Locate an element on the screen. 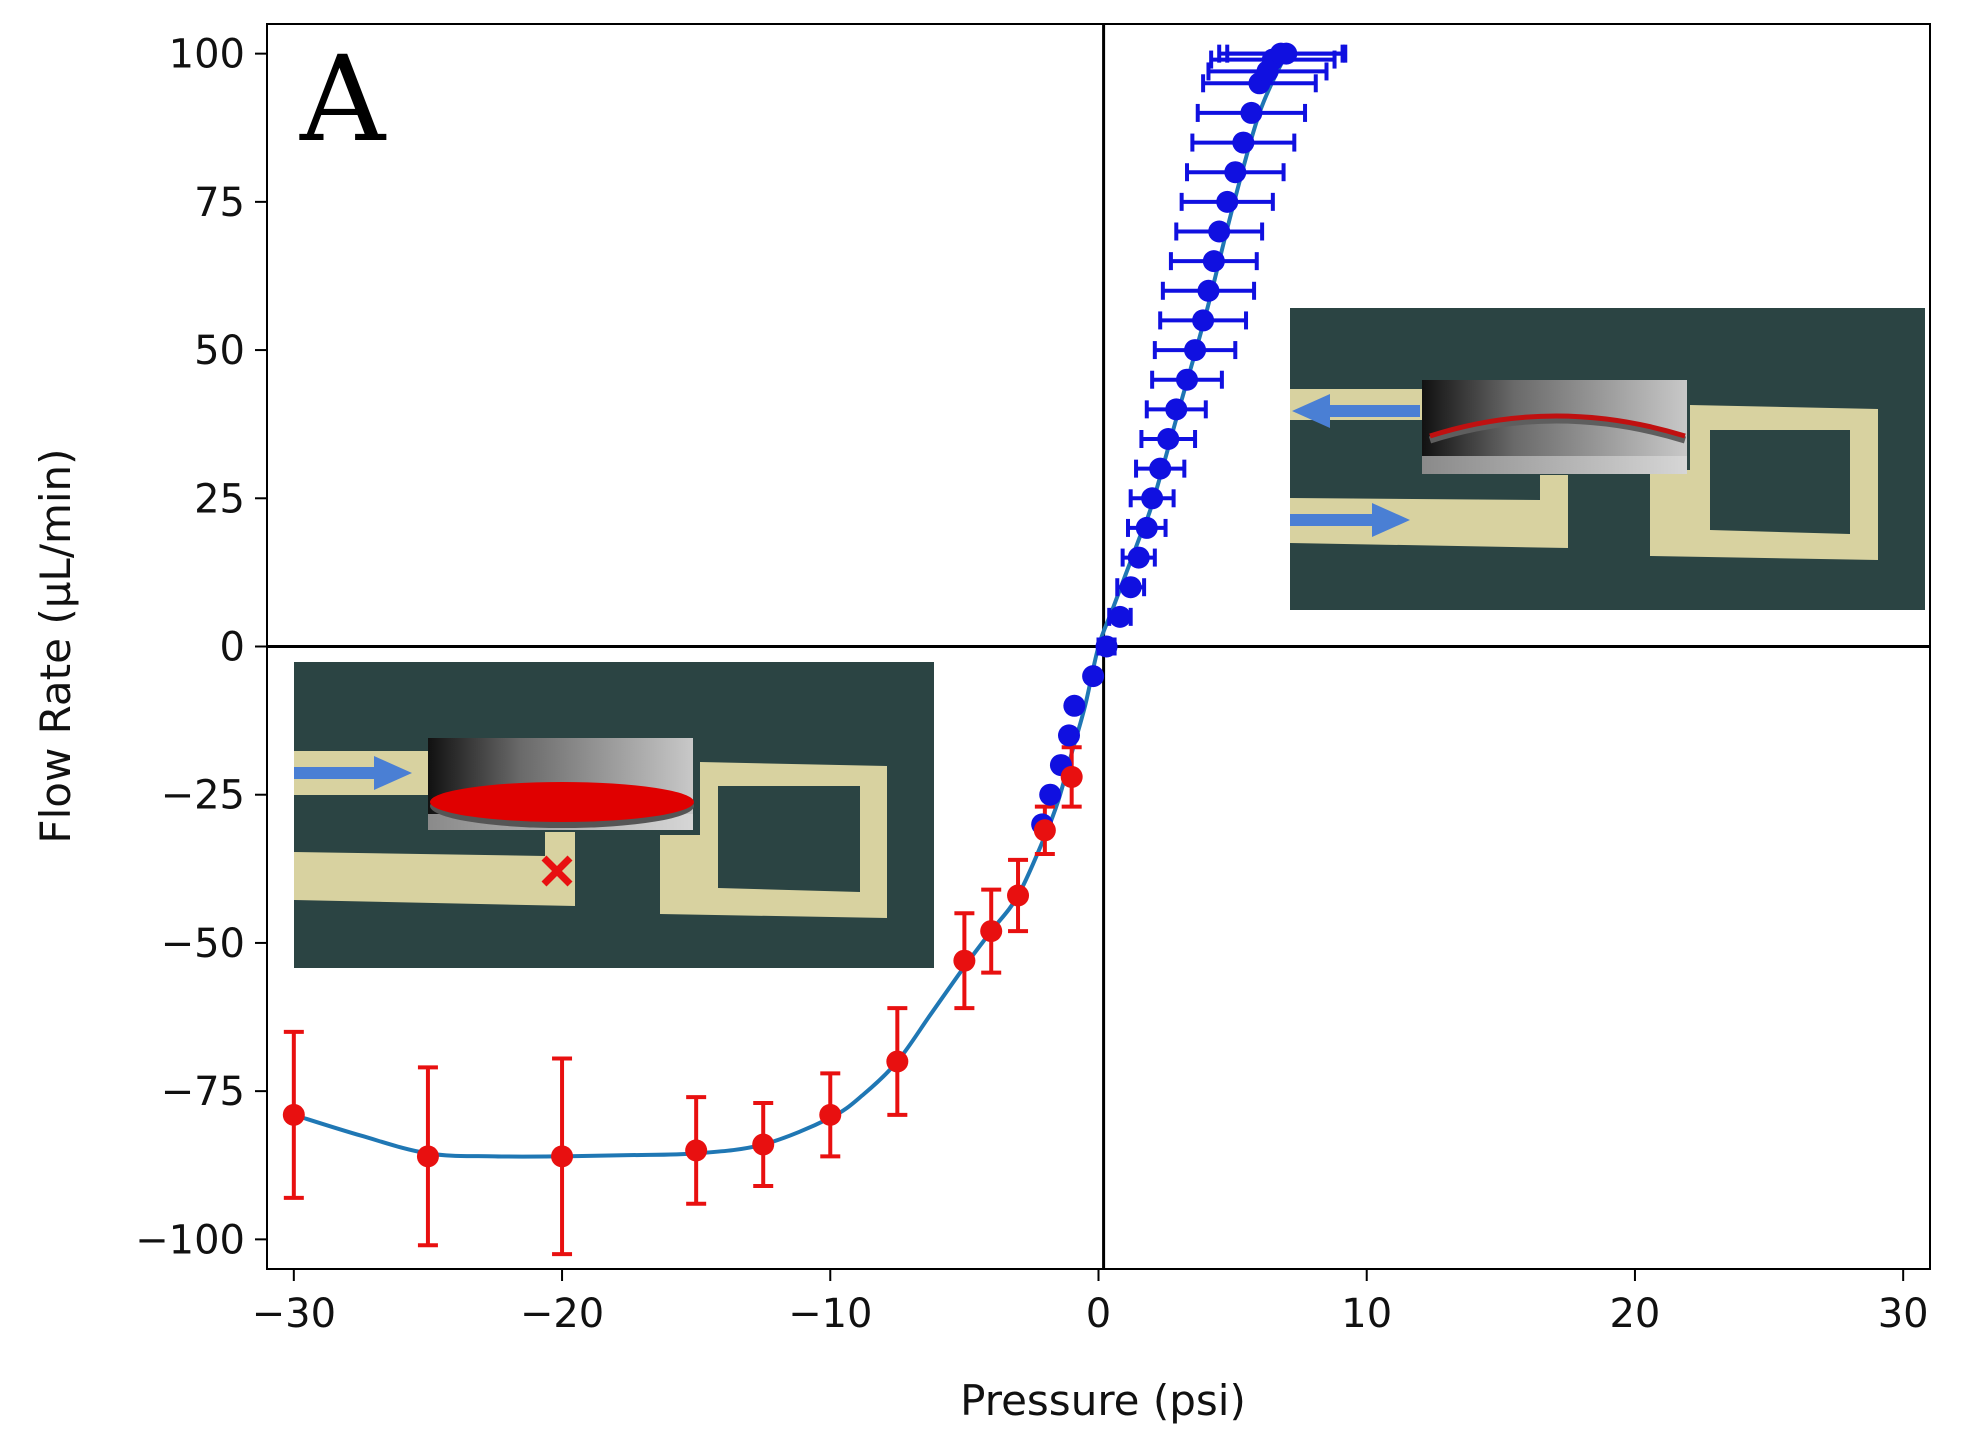 This screenshot has width=1967, height=1434. y-tick-label: 25 is located at coordinates (219, 499).